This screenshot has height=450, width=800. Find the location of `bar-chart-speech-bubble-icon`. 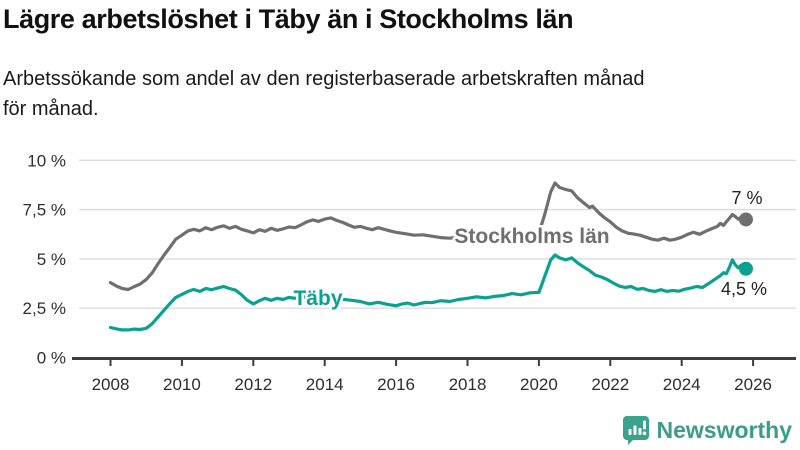

bar-chart-speech-bubble-icon is located at coordinates (635, 430).